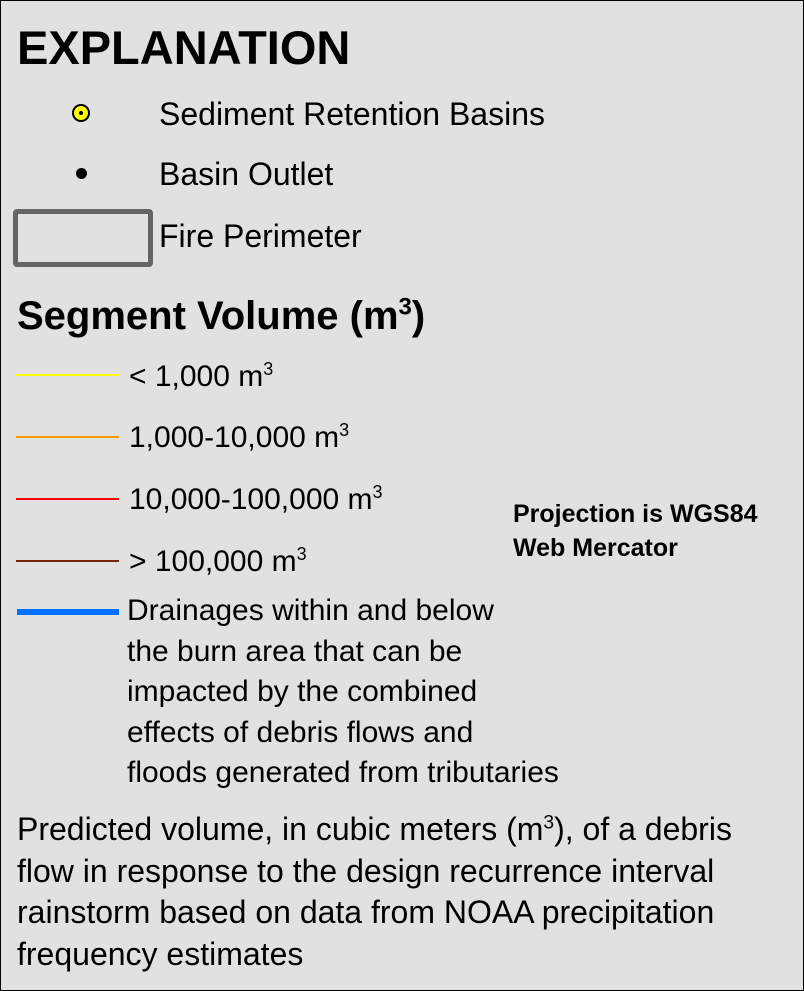 The height and width of the screenshot is (991, 804). Describe the element at coordinates (635, 531) in the screenshot. I see `projection-note: Projection is WGS84 Web Mercator` at that location.